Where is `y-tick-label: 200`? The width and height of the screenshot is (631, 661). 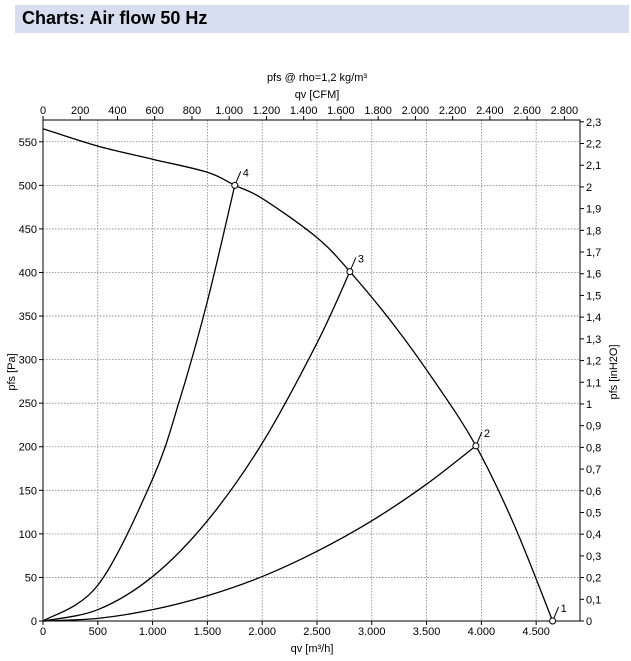
y-tick-label: 200 is located at coordinates (28, 448).